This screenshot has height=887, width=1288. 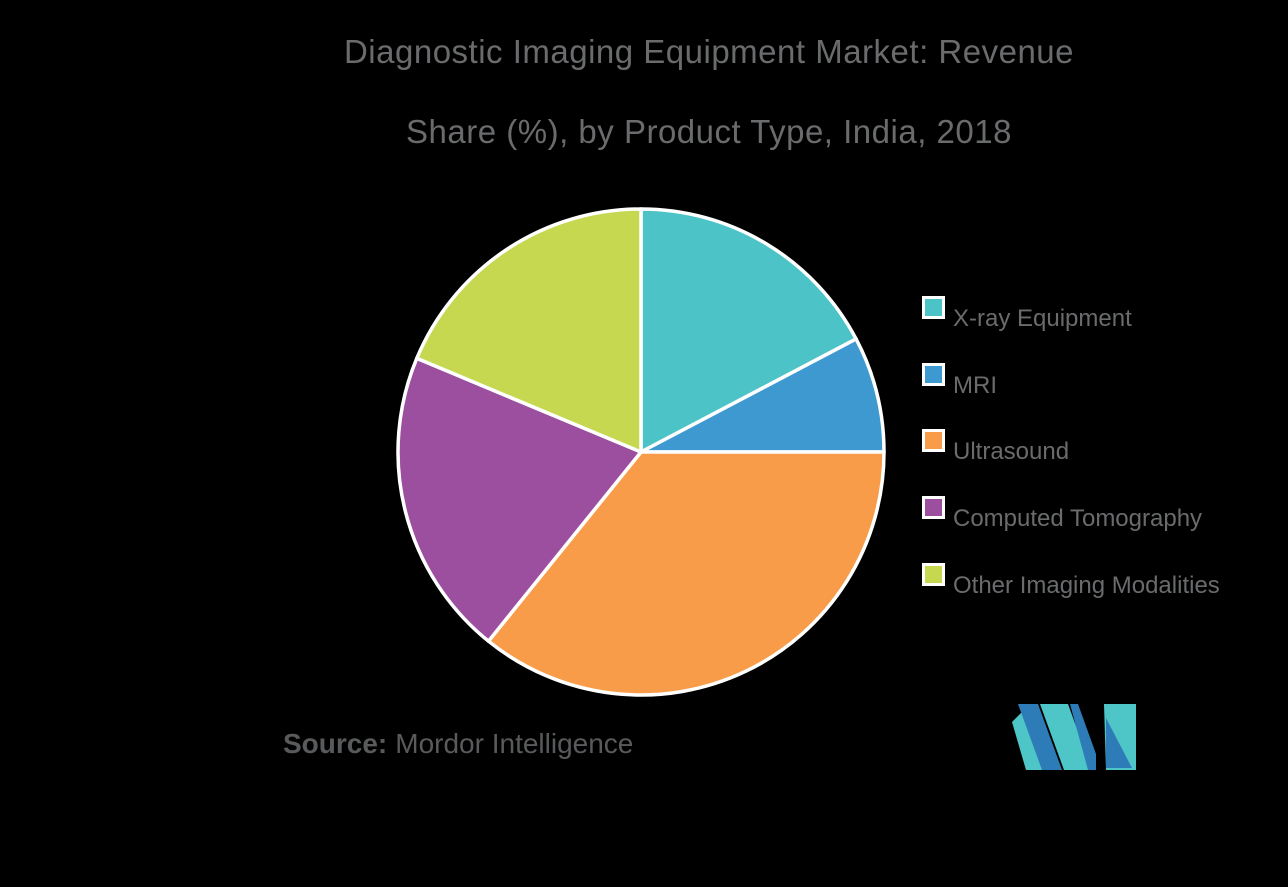 I want to click on logo-shape-blue-left-stroke, so click(x=1040, y=737).